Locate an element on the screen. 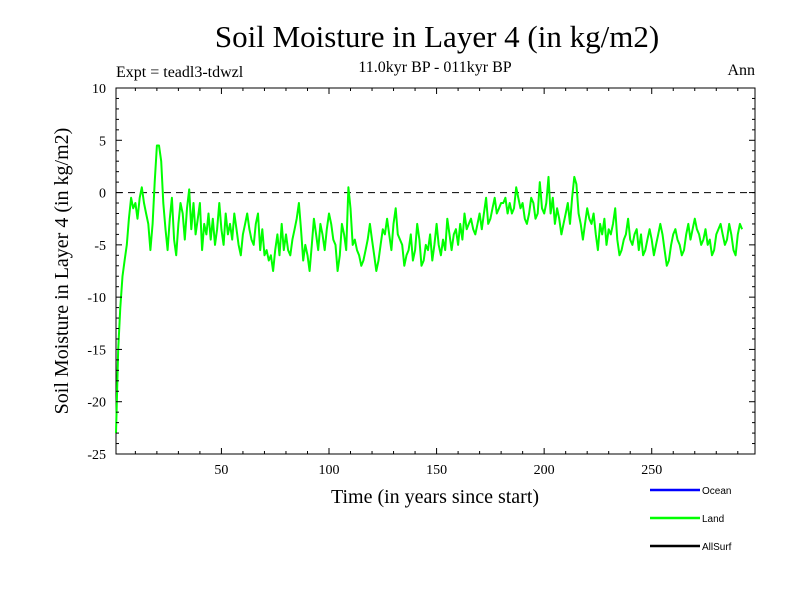  x-tick-label: 50 is located at coordinates (221, 470).